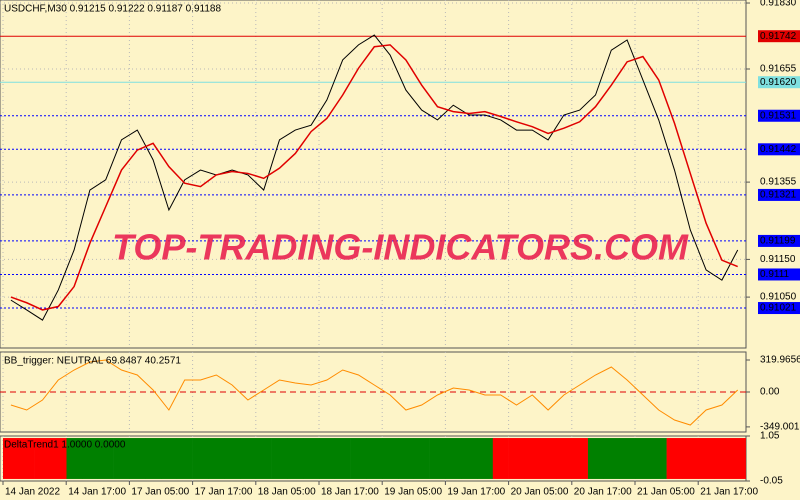 The height and width of the screenshot is (500, 800). Describe the element at coordinates (778, 297) in the screenshot. I see `y-tick-label: 0.91050` at that location.